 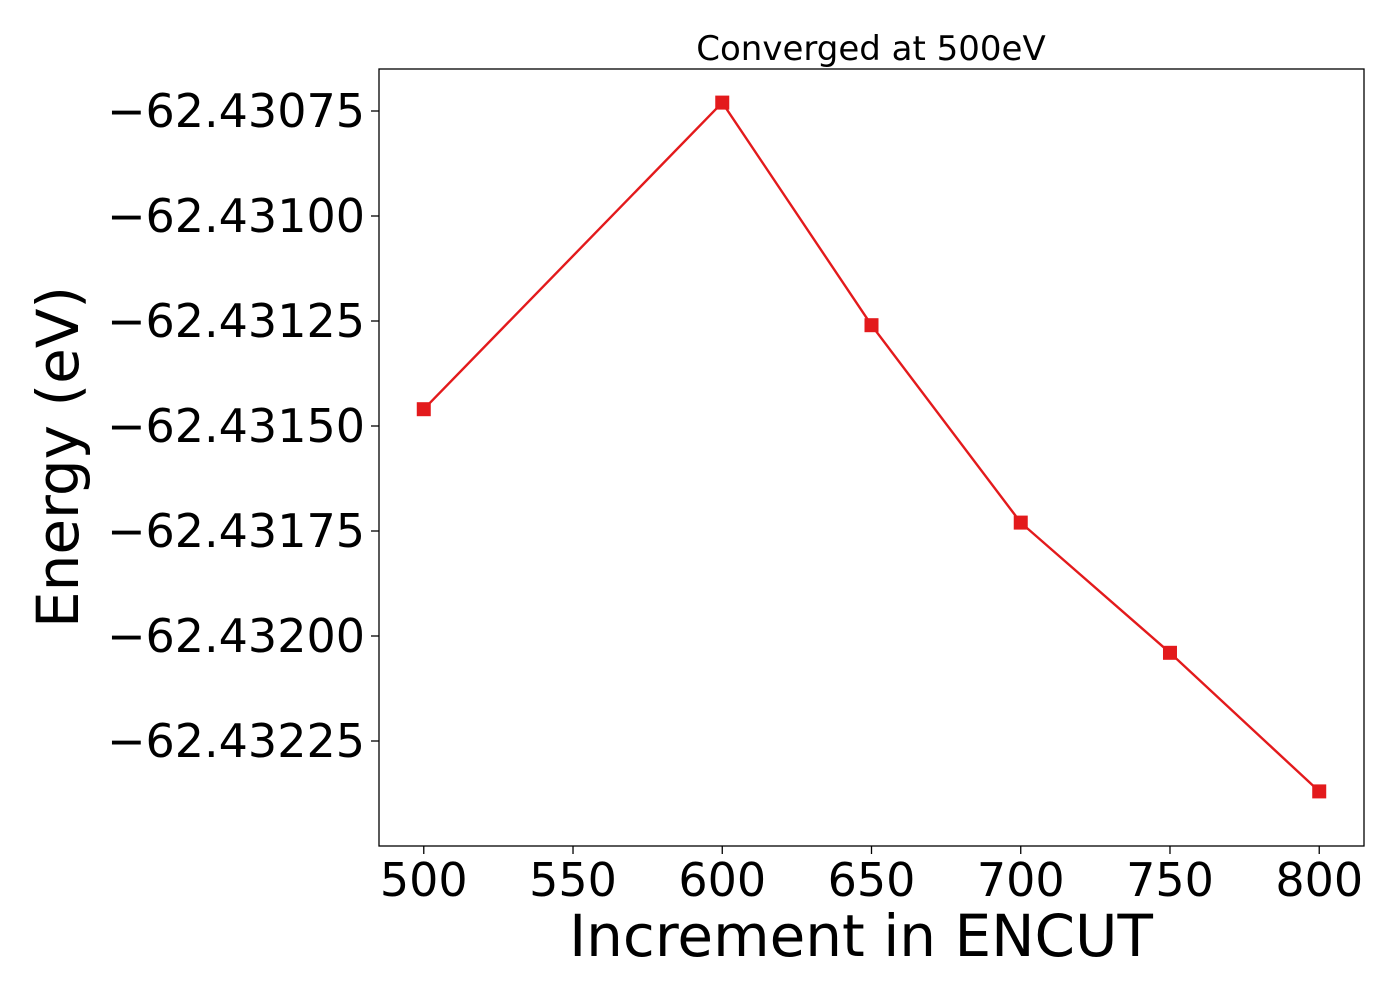 What do you see at coordinates (236, 111) in the screenshot?
I see `y-tick-label: −62.43075` at bounding box center [236, 111].